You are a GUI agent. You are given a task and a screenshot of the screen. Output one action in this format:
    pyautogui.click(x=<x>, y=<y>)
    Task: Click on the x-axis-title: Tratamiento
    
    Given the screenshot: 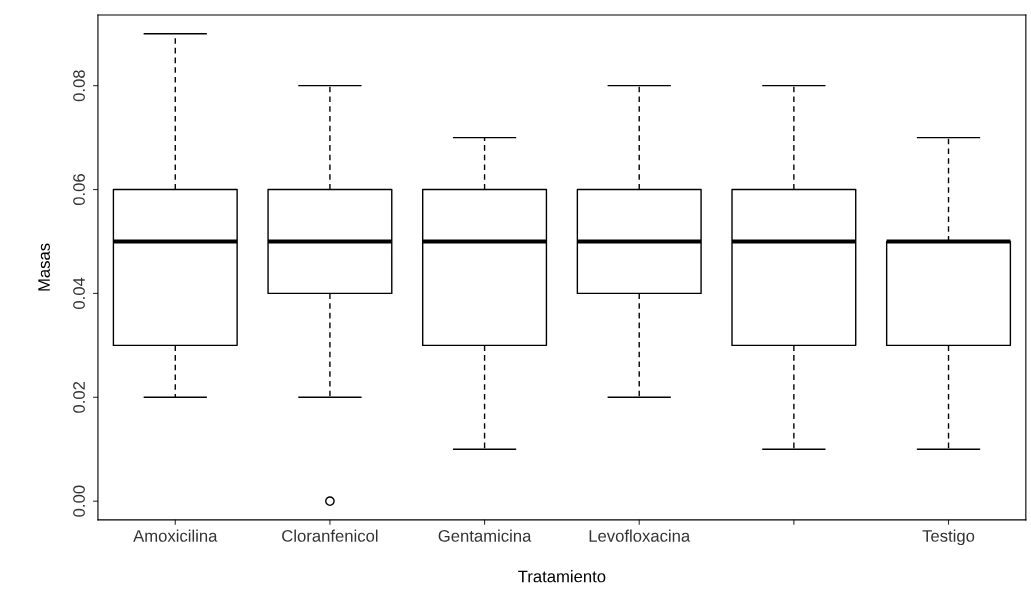 What is the action you would take?
    pyautogui.click(x=562, y=576)
    